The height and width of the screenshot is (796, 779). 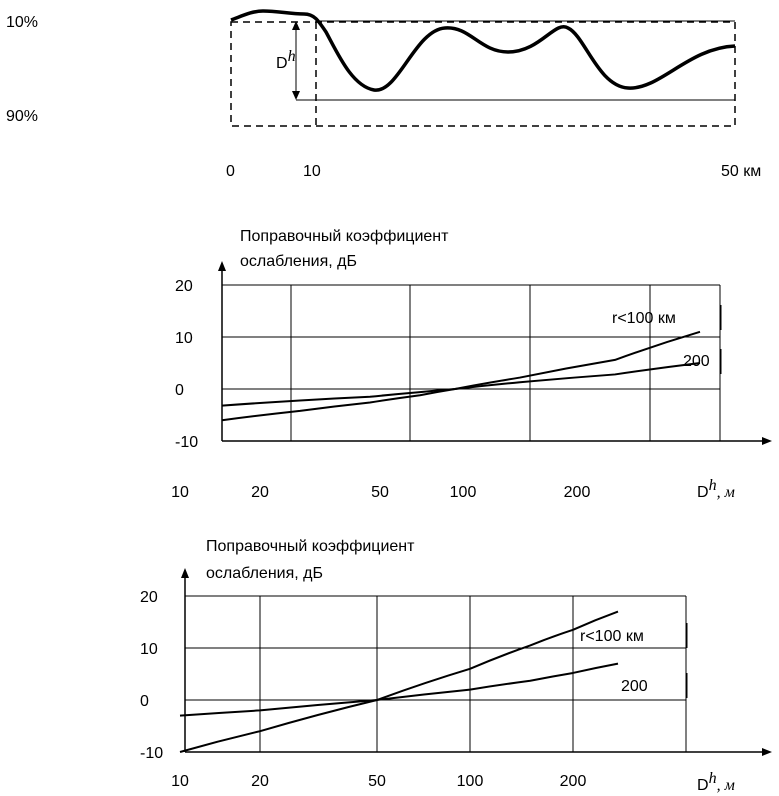 What do you see at coordinates (483, 50) in the screenshot?
I see `terrain-curve` at bounding box center [483, 50].